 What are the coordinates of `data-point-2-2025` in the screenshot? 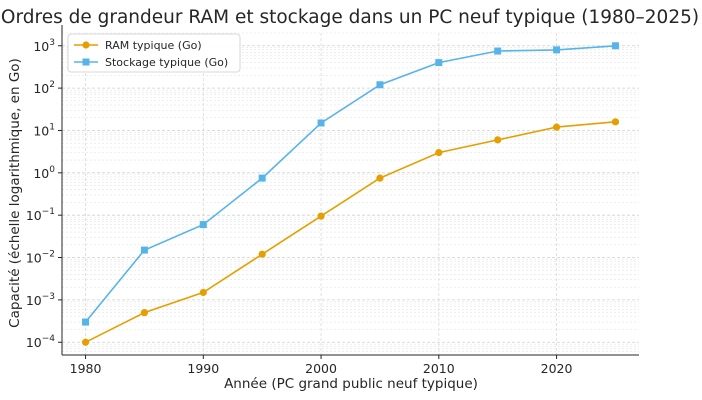 It's located at (615, 46).